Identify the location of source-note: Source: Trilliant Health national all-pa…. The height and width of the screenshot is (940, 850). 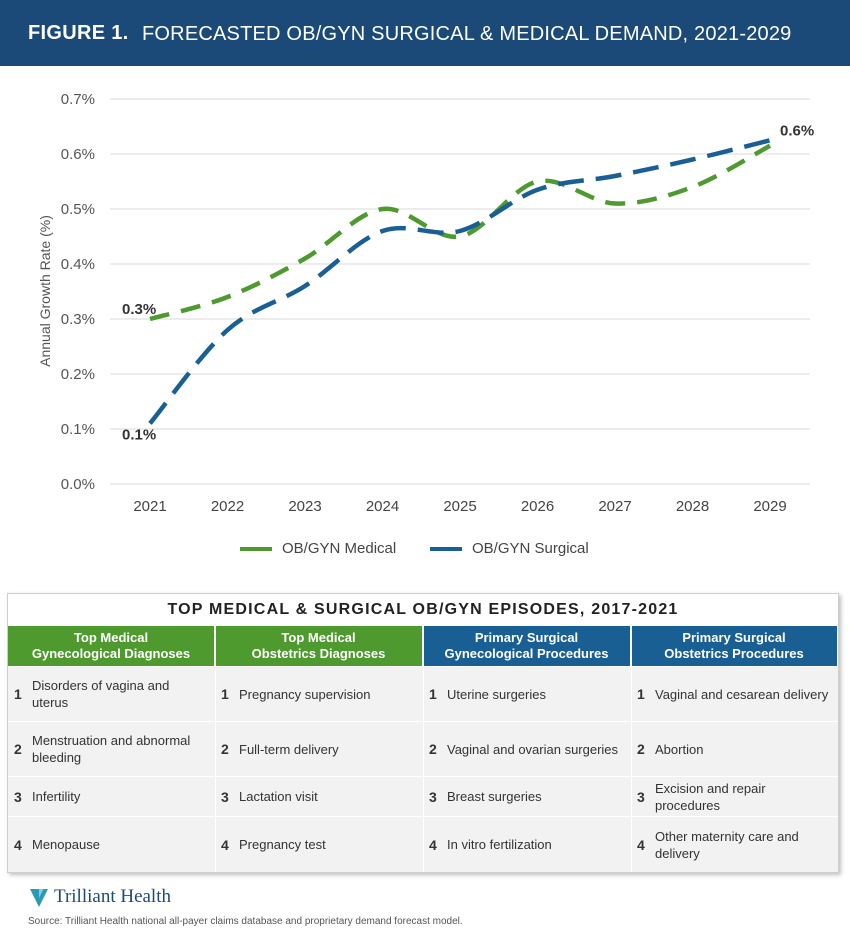
(245, 921).